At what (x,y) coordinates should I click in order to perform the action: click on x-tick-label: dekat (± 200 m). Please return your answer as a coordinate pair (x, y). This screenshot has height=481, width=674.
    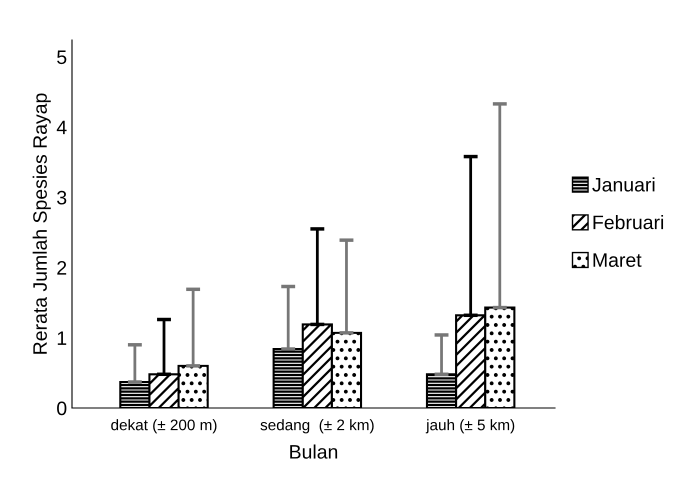
    Looking at the image, I should click on (163, 426).